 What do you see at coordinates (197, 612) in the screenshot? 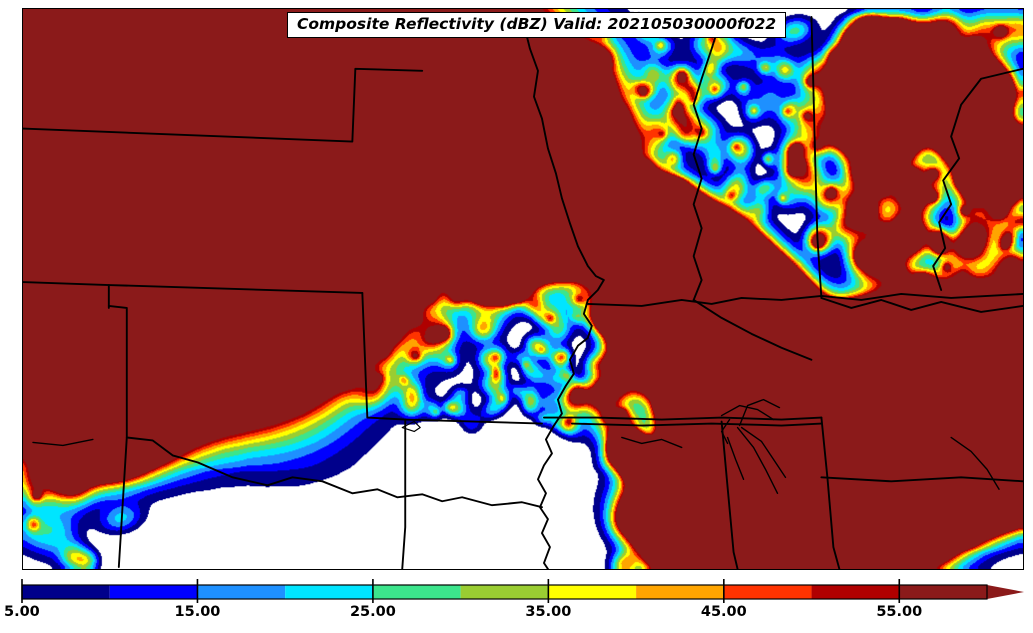
I see `colorbar-tick-label: 15.00` at bounding box center [197, 612].